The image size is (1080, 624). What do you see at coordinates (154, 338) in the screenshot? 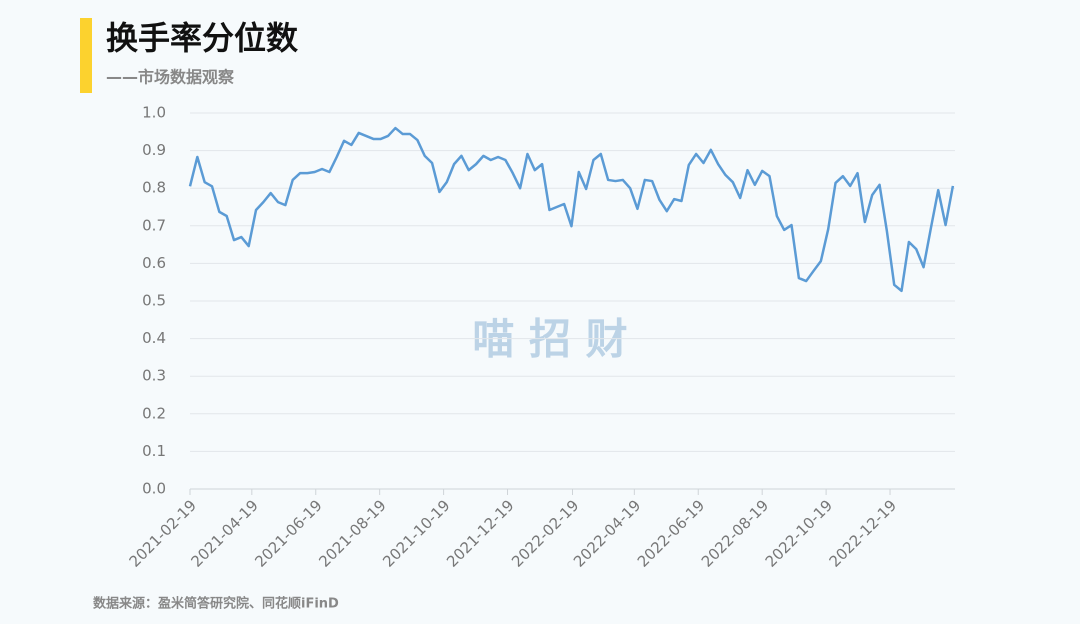
I see `y-tick-label: 0.4` at bounding box center [154, 338].